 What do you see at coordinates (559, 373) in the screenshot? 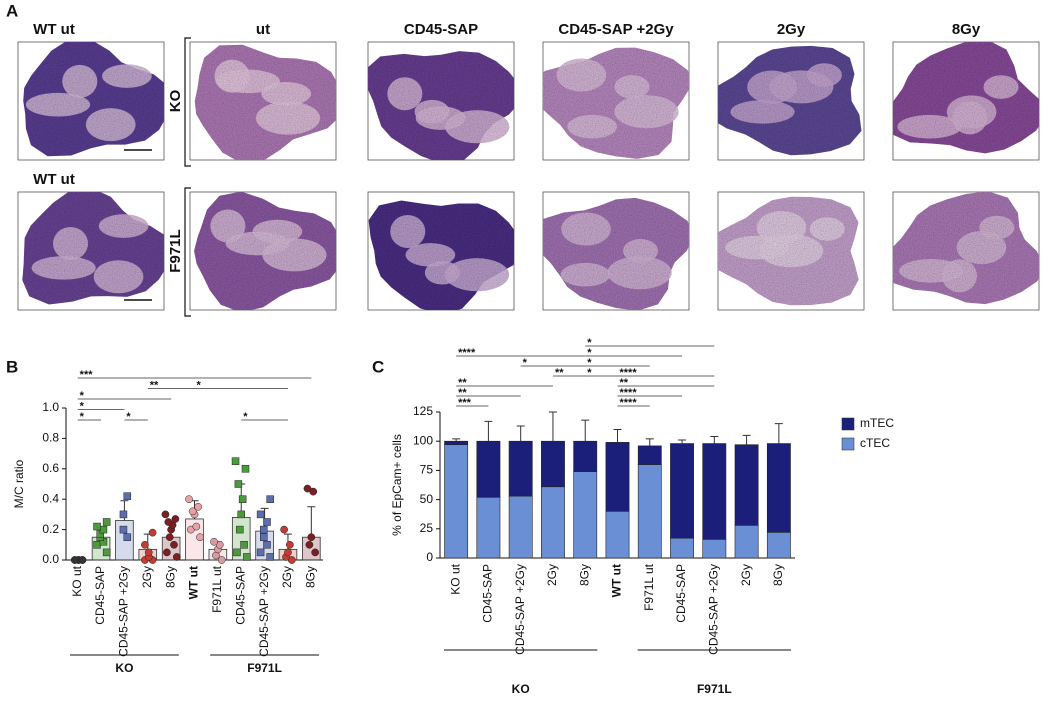
I see `significance-label: **` at bounding box center [559, 373].